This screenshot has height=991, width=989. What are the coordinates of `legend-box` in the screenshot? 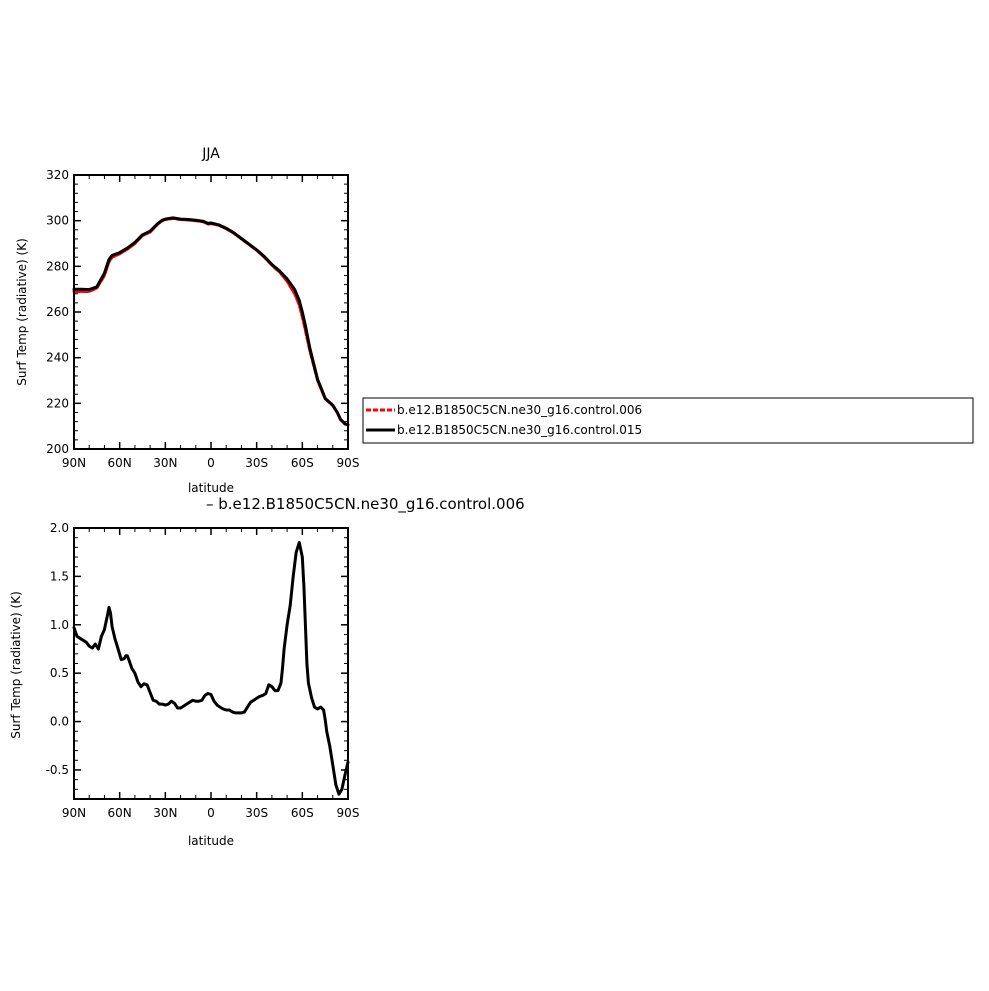 It's located at (668, 420).